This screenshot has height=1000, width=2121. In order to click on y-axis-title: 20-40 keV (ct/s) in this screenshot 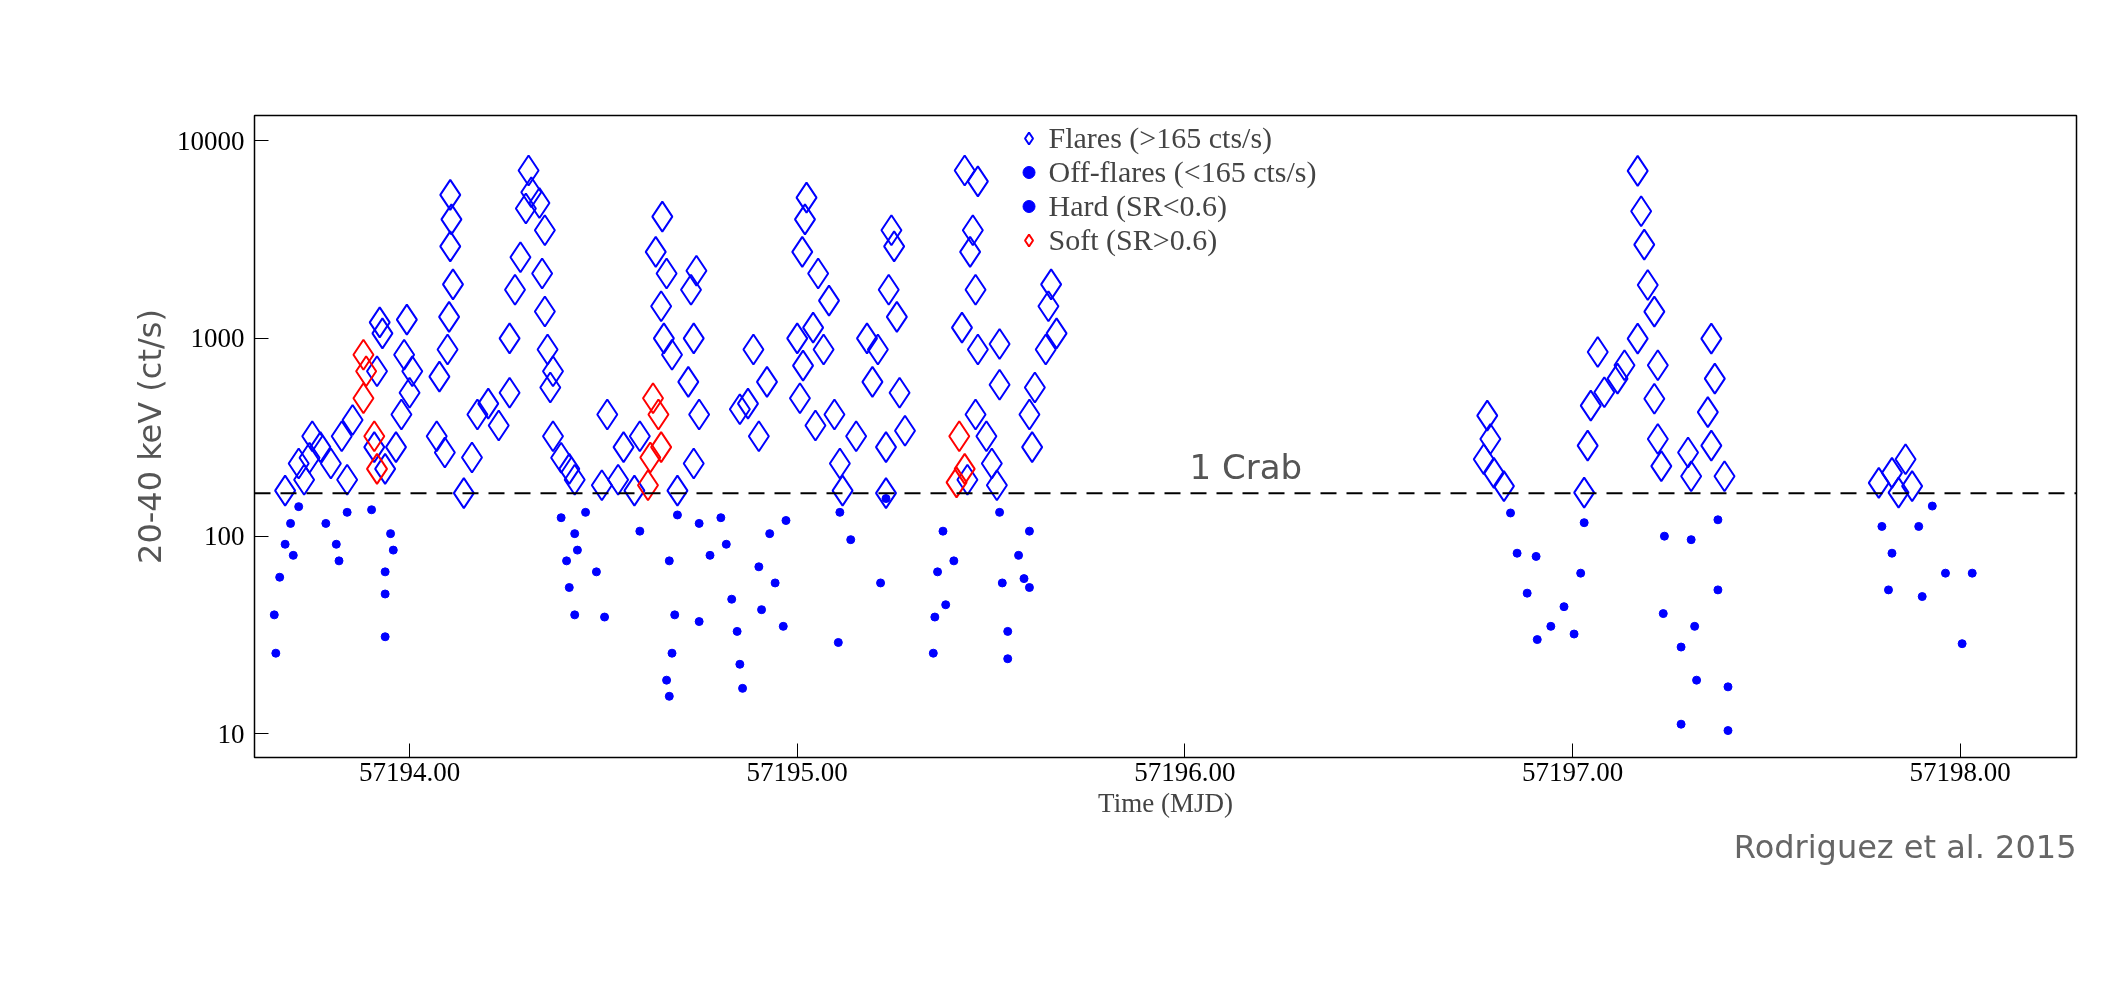, I will do `click(150, 436)`.